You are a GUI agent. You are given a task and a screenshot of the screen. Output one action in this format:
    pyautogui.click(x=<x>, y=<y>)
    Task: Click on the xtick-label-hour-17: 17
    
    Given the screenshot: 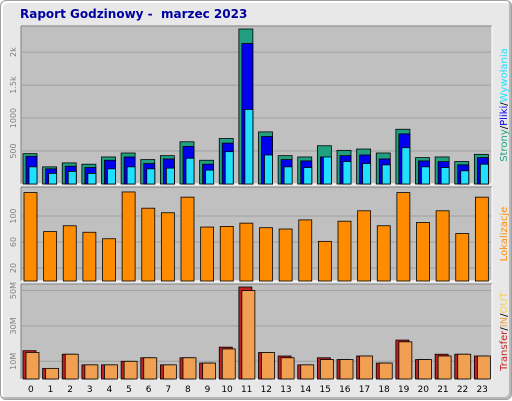 What is the action you would take?
    pyautogui.click(x=364, y=390)
    